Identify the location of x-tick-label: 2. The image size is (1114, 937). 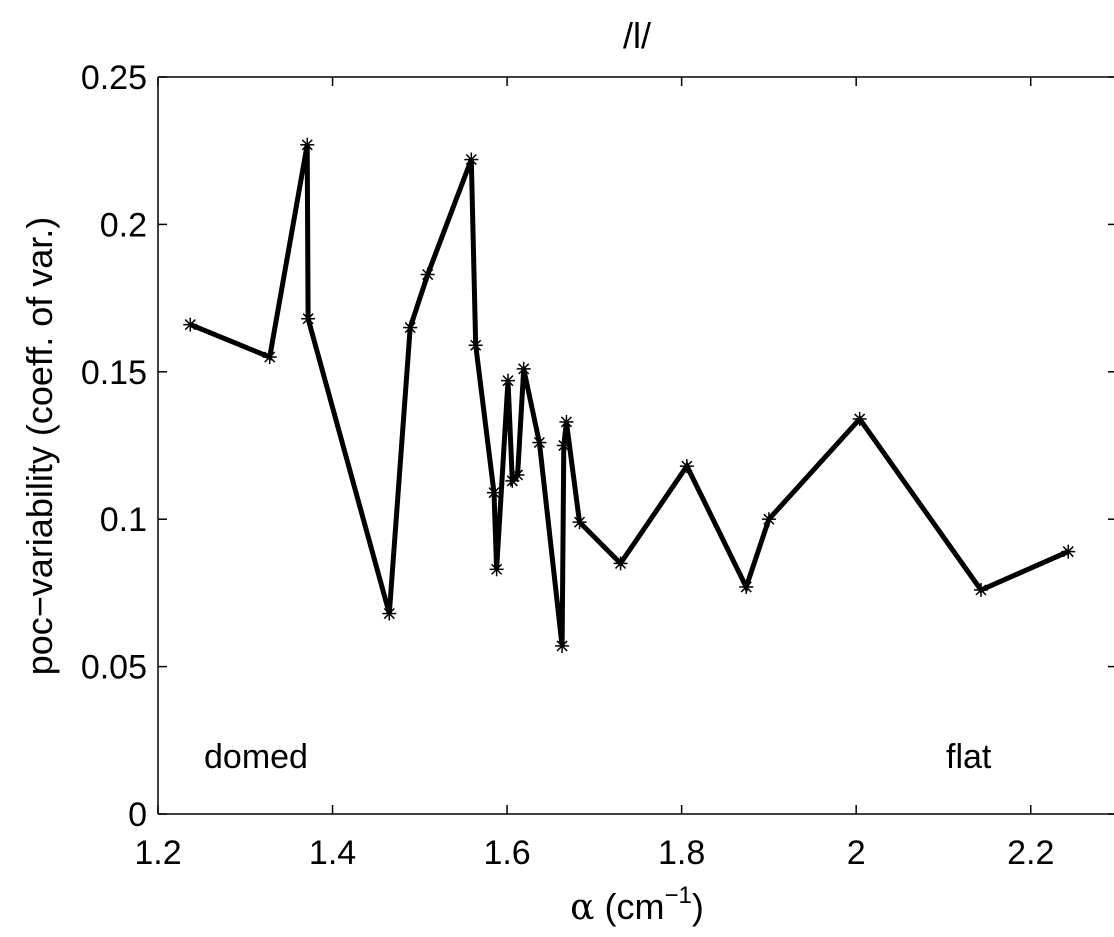
(856, 853).